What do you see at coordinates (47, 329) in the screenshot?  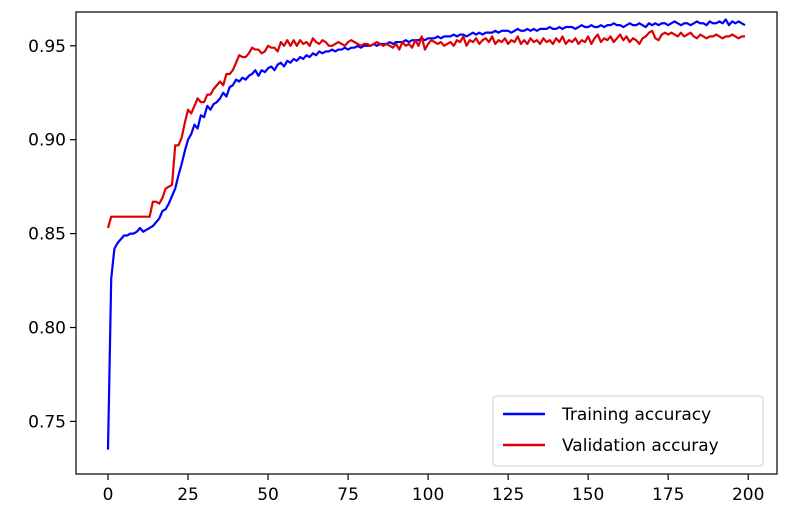 I see `y-tick-label: 0.80` at bounding box center [47, 329].